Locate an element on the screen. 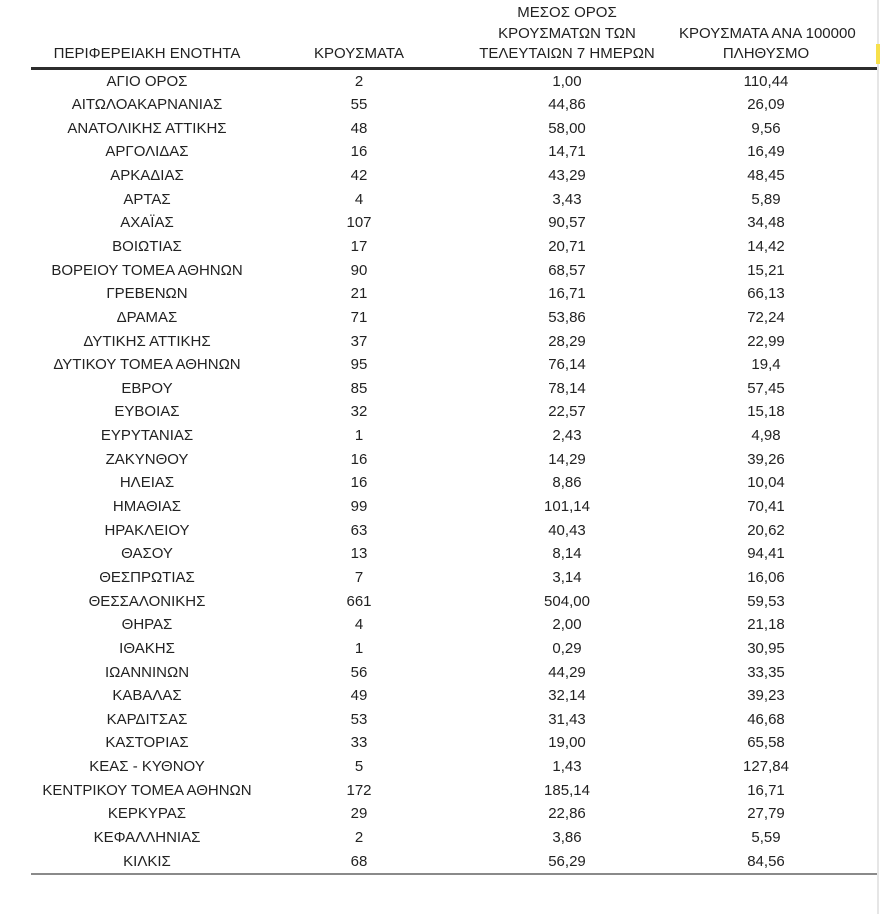  per100k-cell: 72,24 is located at coordinates (766, 317).